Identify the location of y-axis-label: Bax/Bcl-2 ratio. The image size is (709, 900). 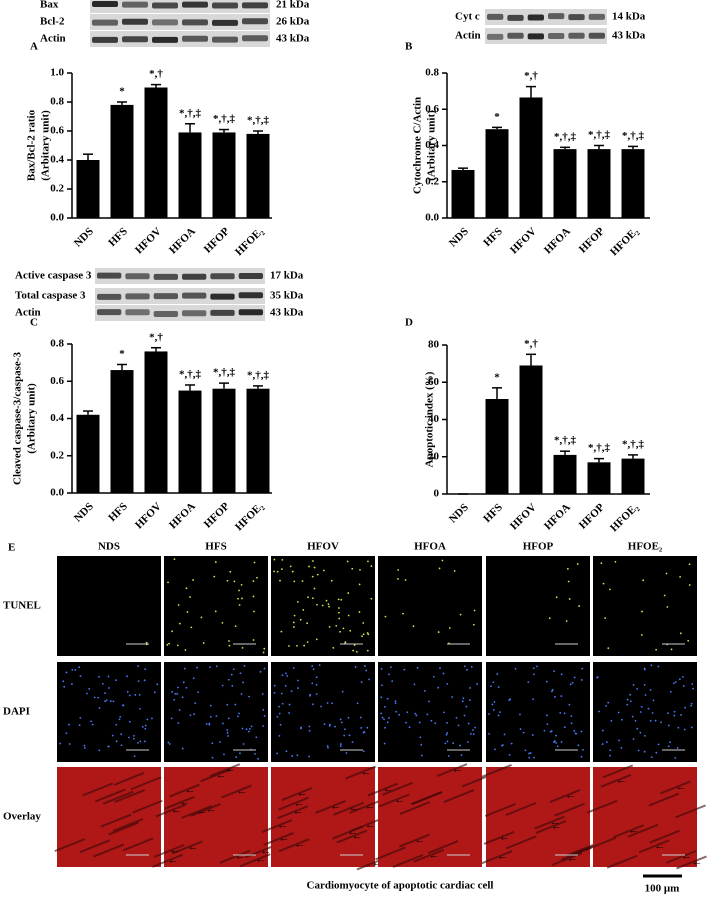
(32, 145).